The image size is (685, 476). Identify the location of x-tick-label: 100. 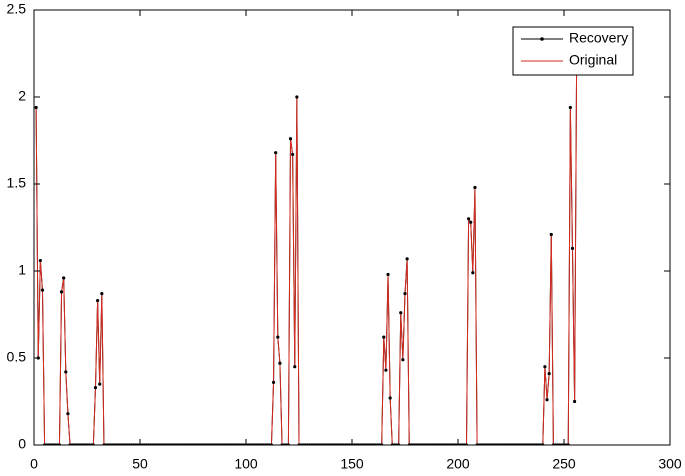
(246, 464).